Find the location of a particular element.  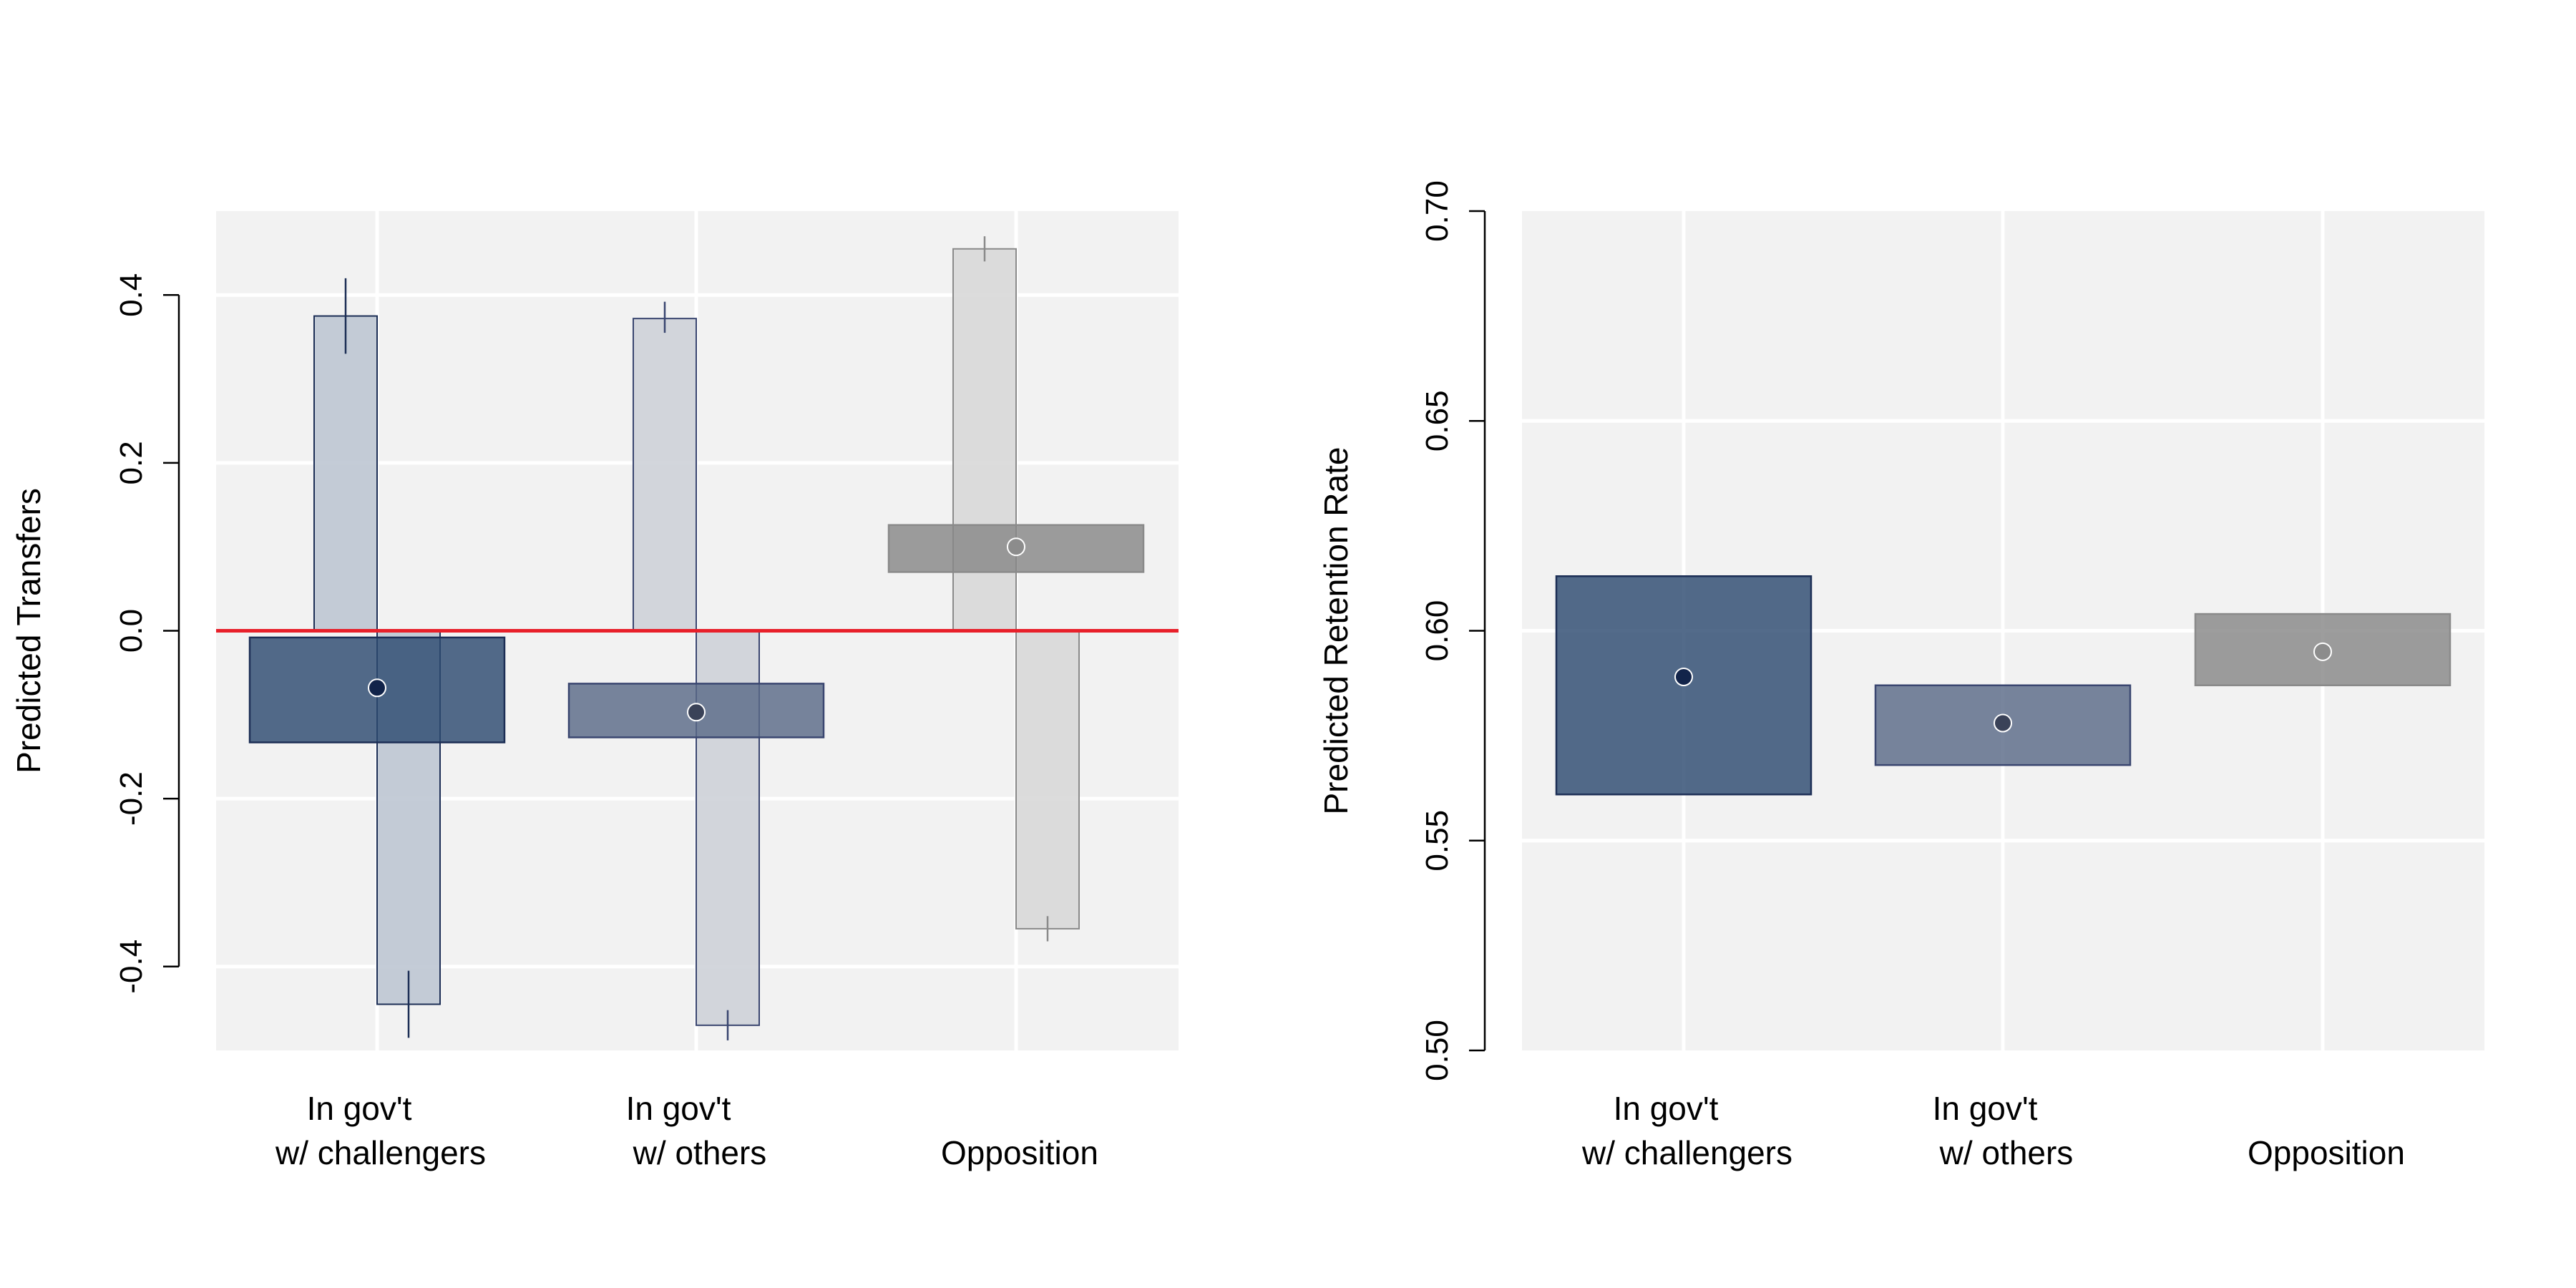

y-tick-label: 0.60 is located at coordinates (1437, 631).